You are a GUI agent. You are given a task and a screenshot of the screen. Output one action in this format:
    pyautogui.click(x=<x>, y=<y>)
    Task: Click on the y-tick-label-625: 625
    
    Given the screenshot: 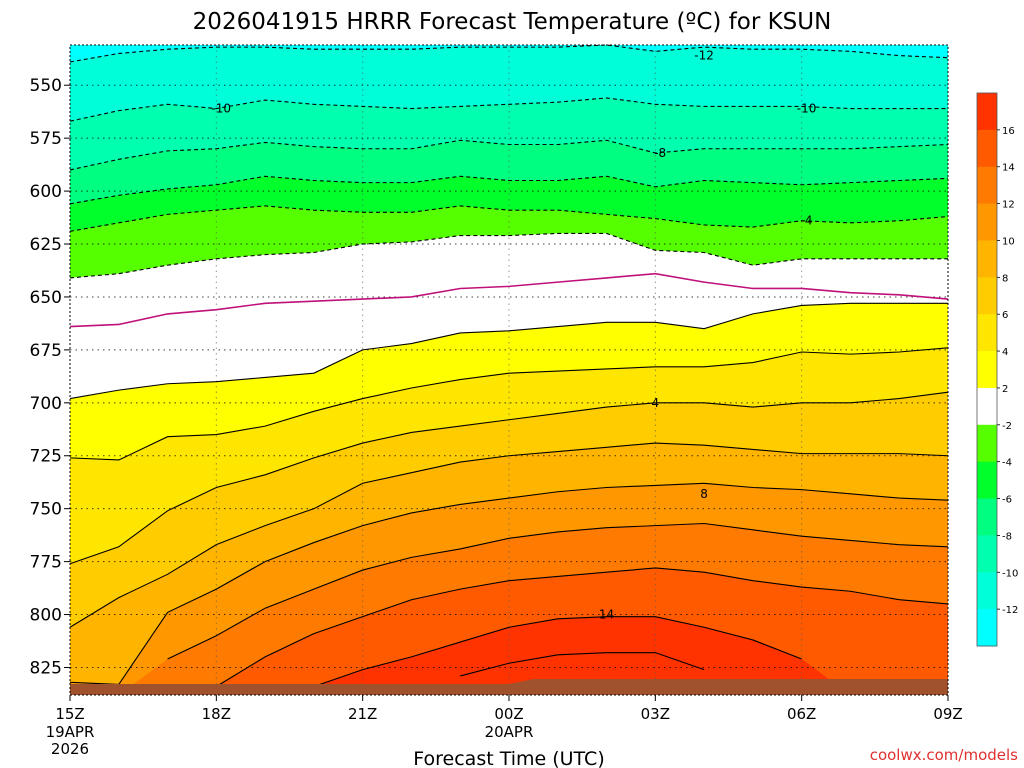 What is the action you would take?
    pyautogui.click(x=46, y=245)
    